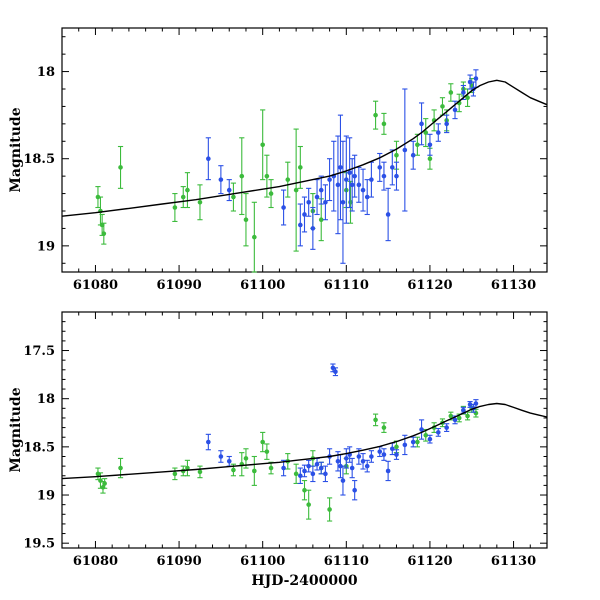 This screenshot has height=600, width=600. What do you see at coordinates (39, 351) in the screenshot?
I see `y-tick-label: 17.5` at bounding box center [39, 351].